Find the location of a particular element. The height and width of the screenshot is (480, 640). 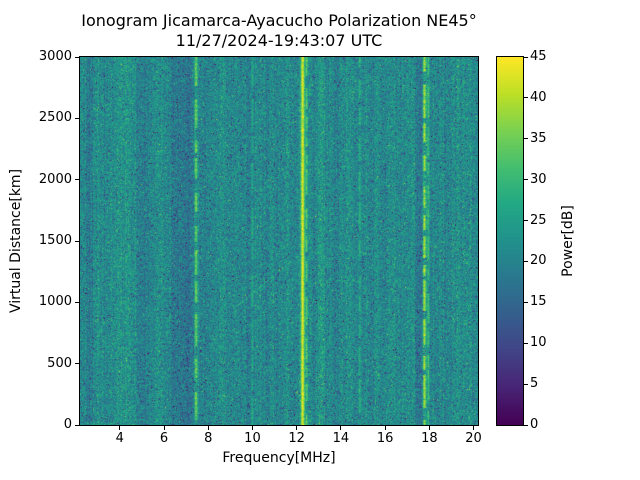

x-tick-label: 6 is located at coordinates (164, 438).